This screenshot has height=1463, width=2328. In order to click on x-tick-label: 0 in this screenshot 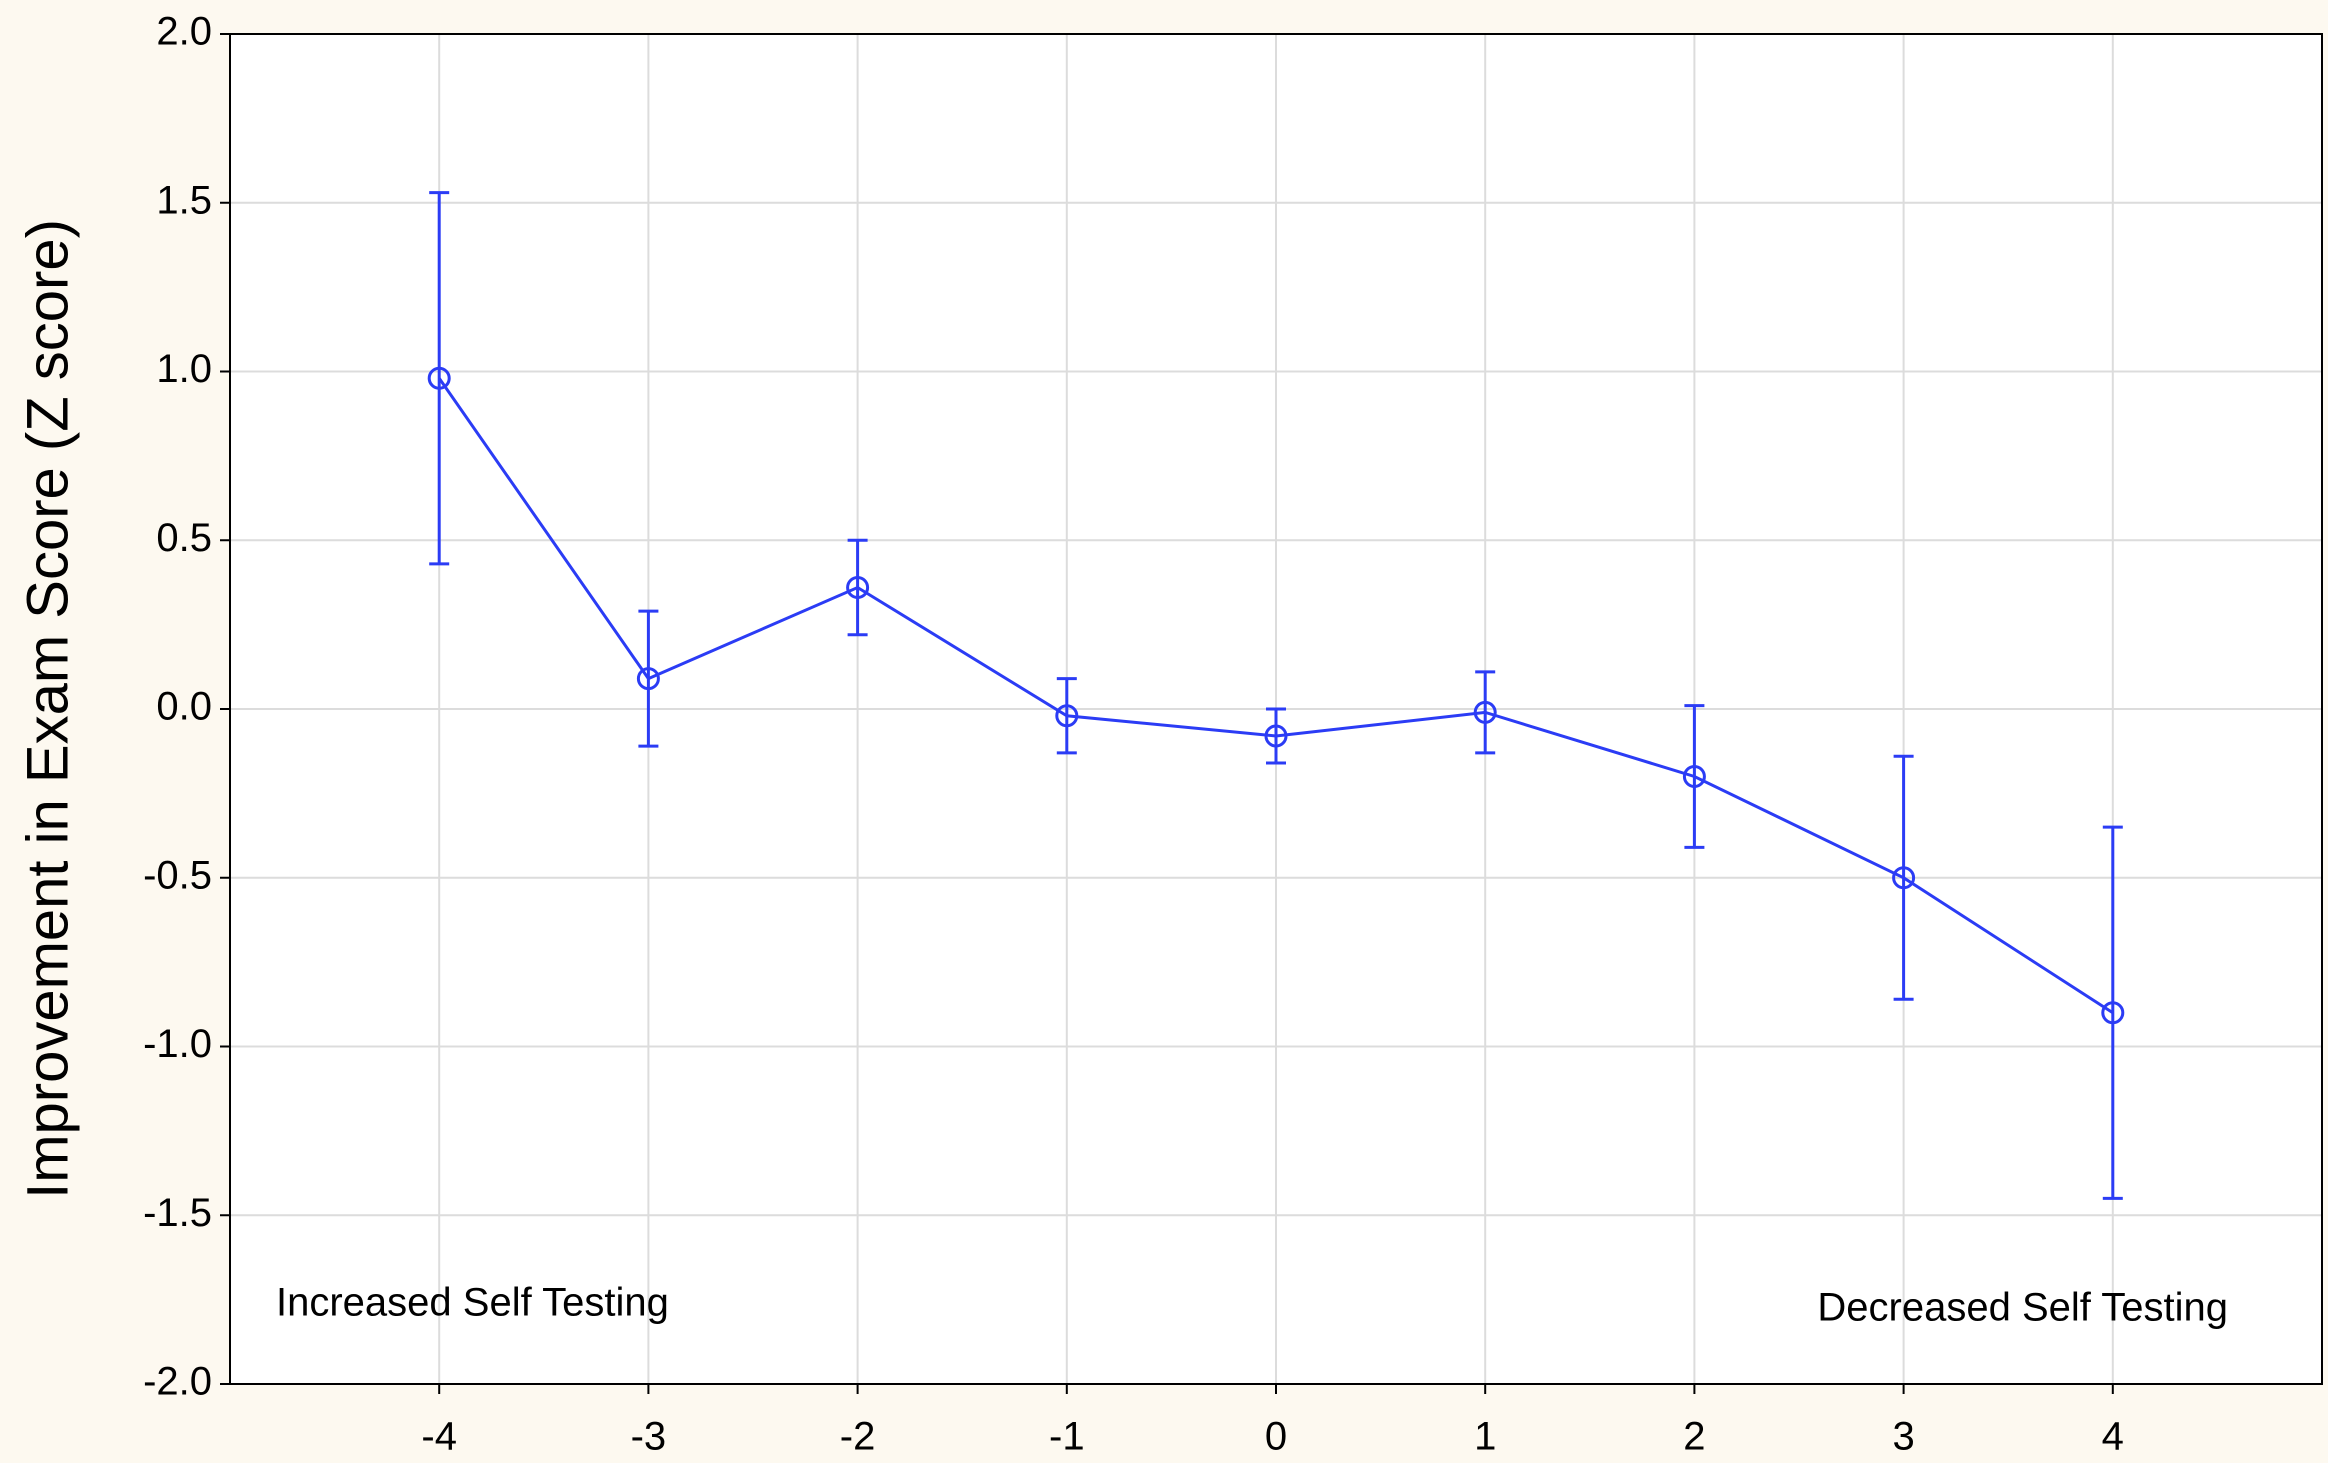, I will do `click(1276, 1437)`.